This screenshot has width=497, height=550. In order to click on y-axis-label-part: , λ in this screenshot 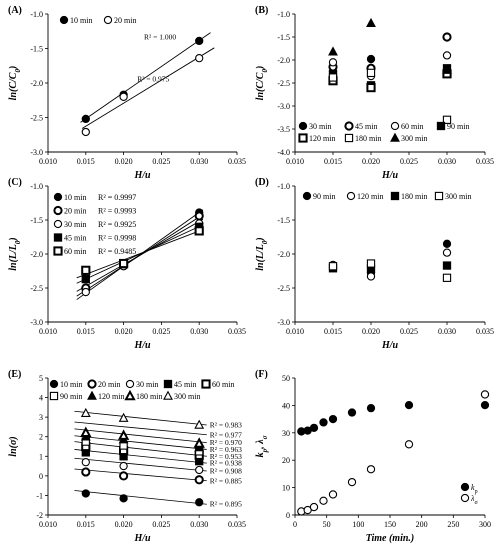, I will do `click(260, 444)`.